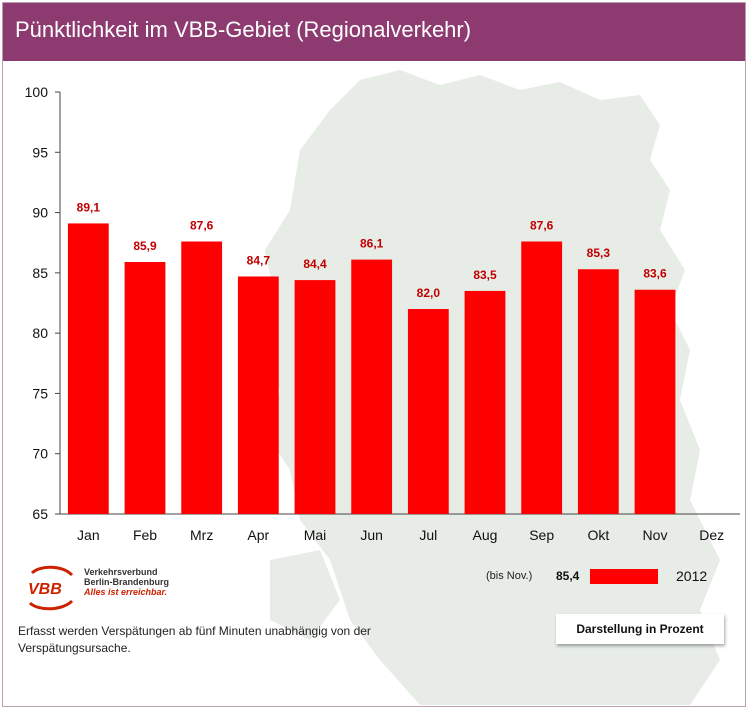  I want to click on bar-jul, so click(428, 411).